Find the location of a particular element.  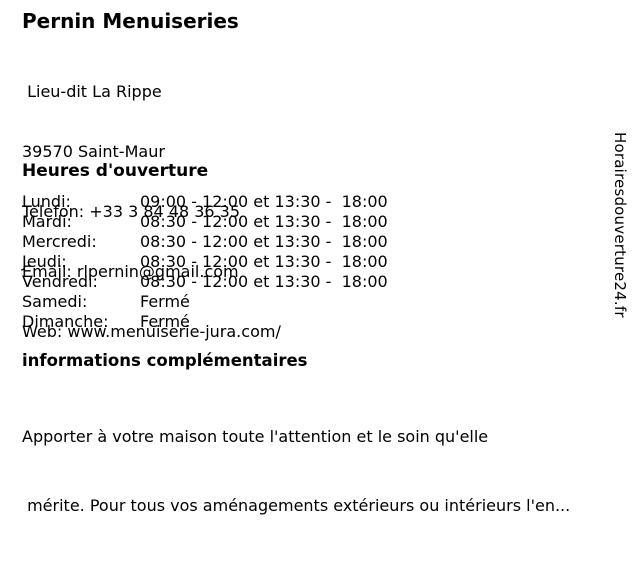

hours-row-tuesday: Mardi: 08:30 - 12:00 et 13:30 - 18:00 is located at coordinates (205, 222).